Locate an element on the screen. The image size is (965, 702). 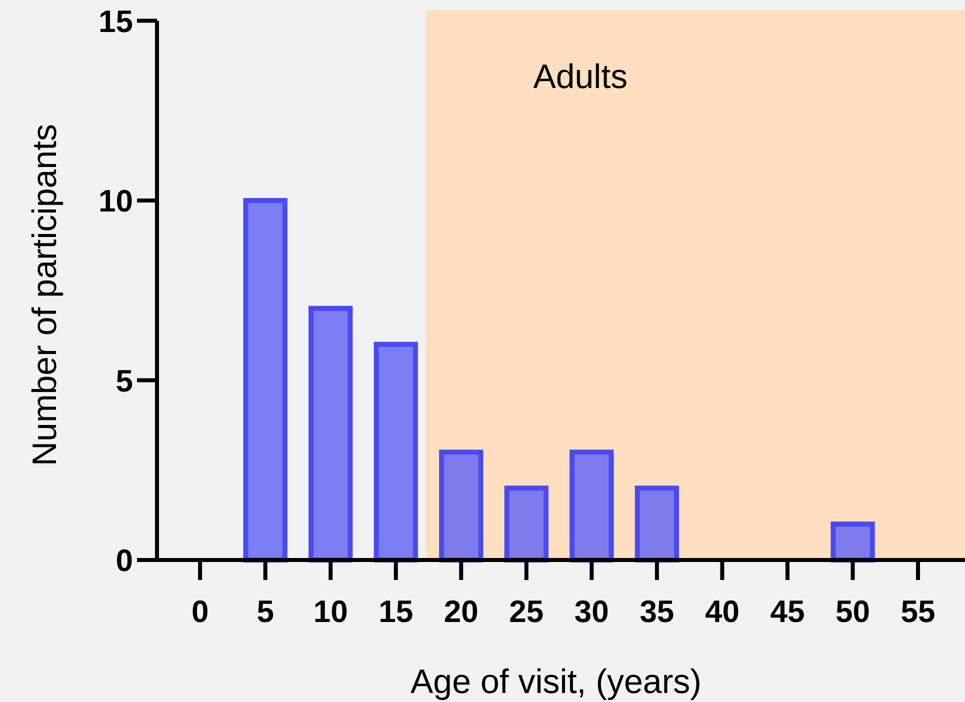
x-tick-label: 10 is located at coordinates (330, 611).